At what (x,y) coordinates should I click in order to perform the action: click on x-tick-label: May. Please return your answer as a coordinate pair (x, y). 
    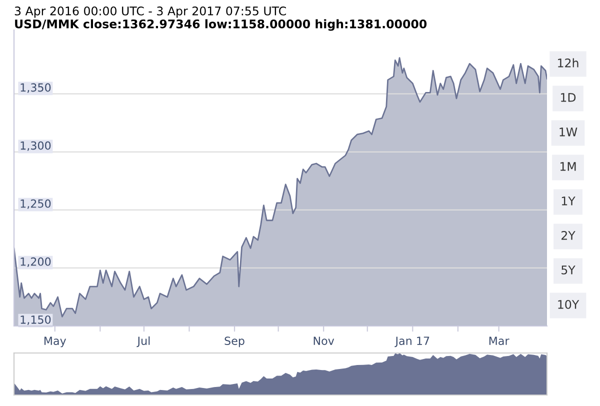
    Looking at the image, I should click on (55, 342).